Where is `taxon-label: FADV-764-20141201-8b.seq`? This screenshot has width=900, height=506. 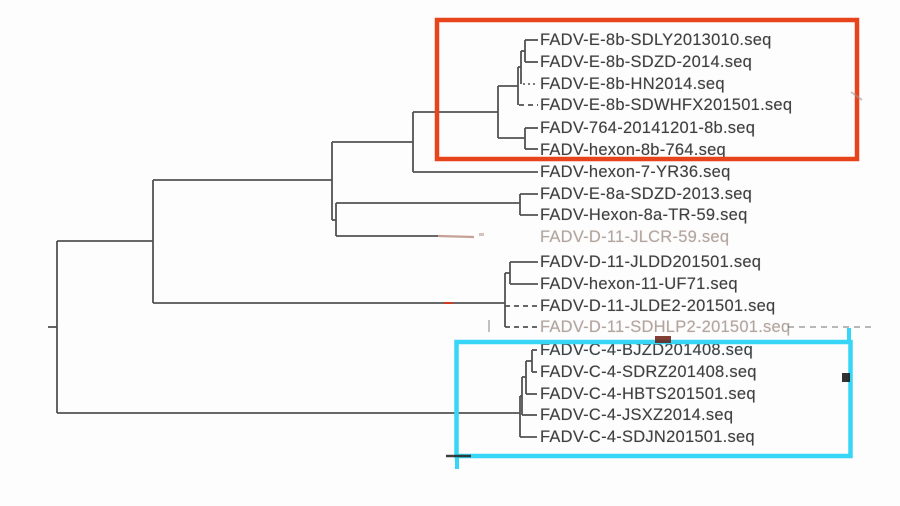
taxon-label: FADV-764-20141201-8b.seq is located at coordinates (648, 128).